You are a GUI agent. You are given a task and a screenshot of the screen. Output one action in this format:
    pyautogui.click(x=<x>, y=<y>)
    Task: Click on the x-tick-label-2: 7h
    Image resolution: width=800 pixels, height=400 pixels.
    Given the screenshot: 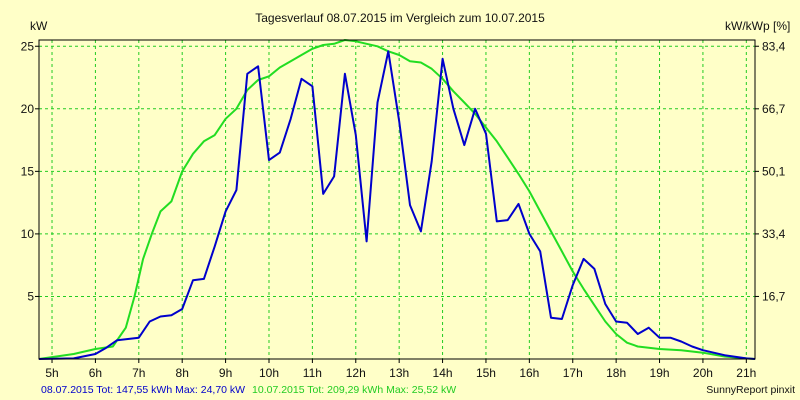 What is the action you would take?
    pyautogui.click(x=138, y=373)
    